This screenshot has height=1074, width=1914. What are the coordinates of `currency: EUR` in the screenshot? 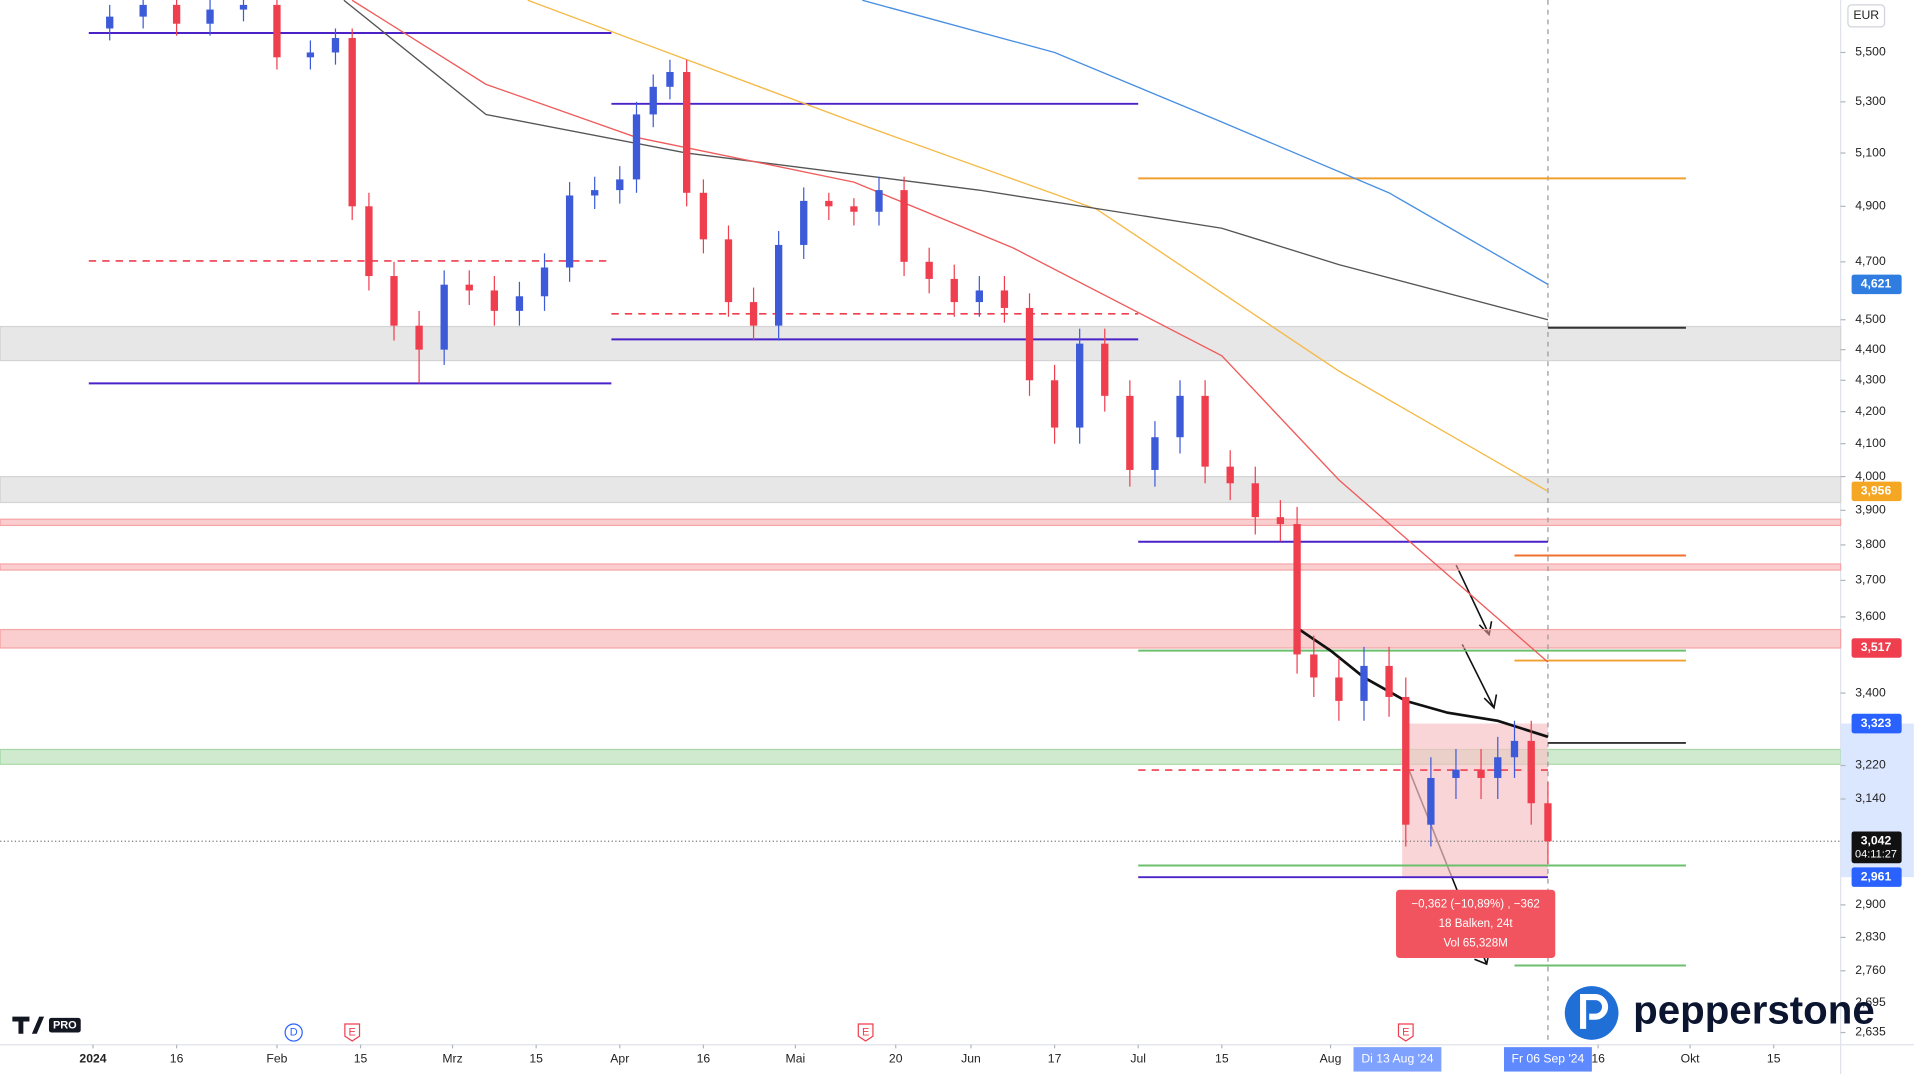 It's located at (1866, 15).